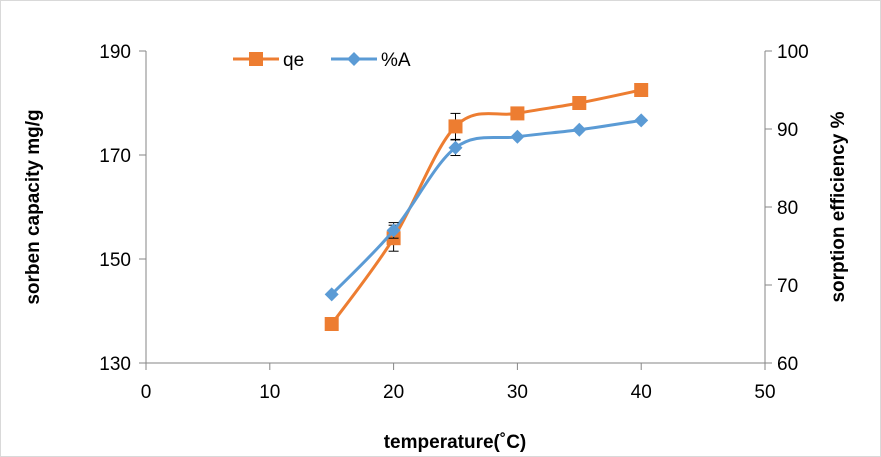 This screenshot has width=881, height=457. What do you see at coordinates (256, 59) in the screenshot?
I see `legend-marker-qe` at bounding box center [256, 59].